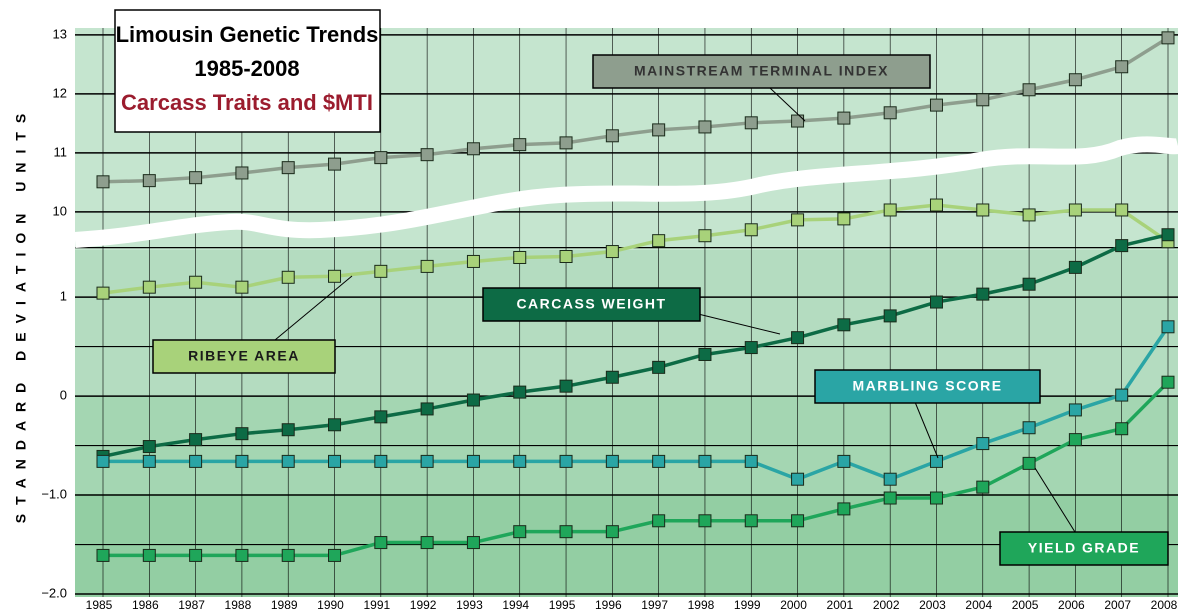 This screenshot has width=1186, height=614. I want to click on x-tick-label: 2005, so click(1025, 605).